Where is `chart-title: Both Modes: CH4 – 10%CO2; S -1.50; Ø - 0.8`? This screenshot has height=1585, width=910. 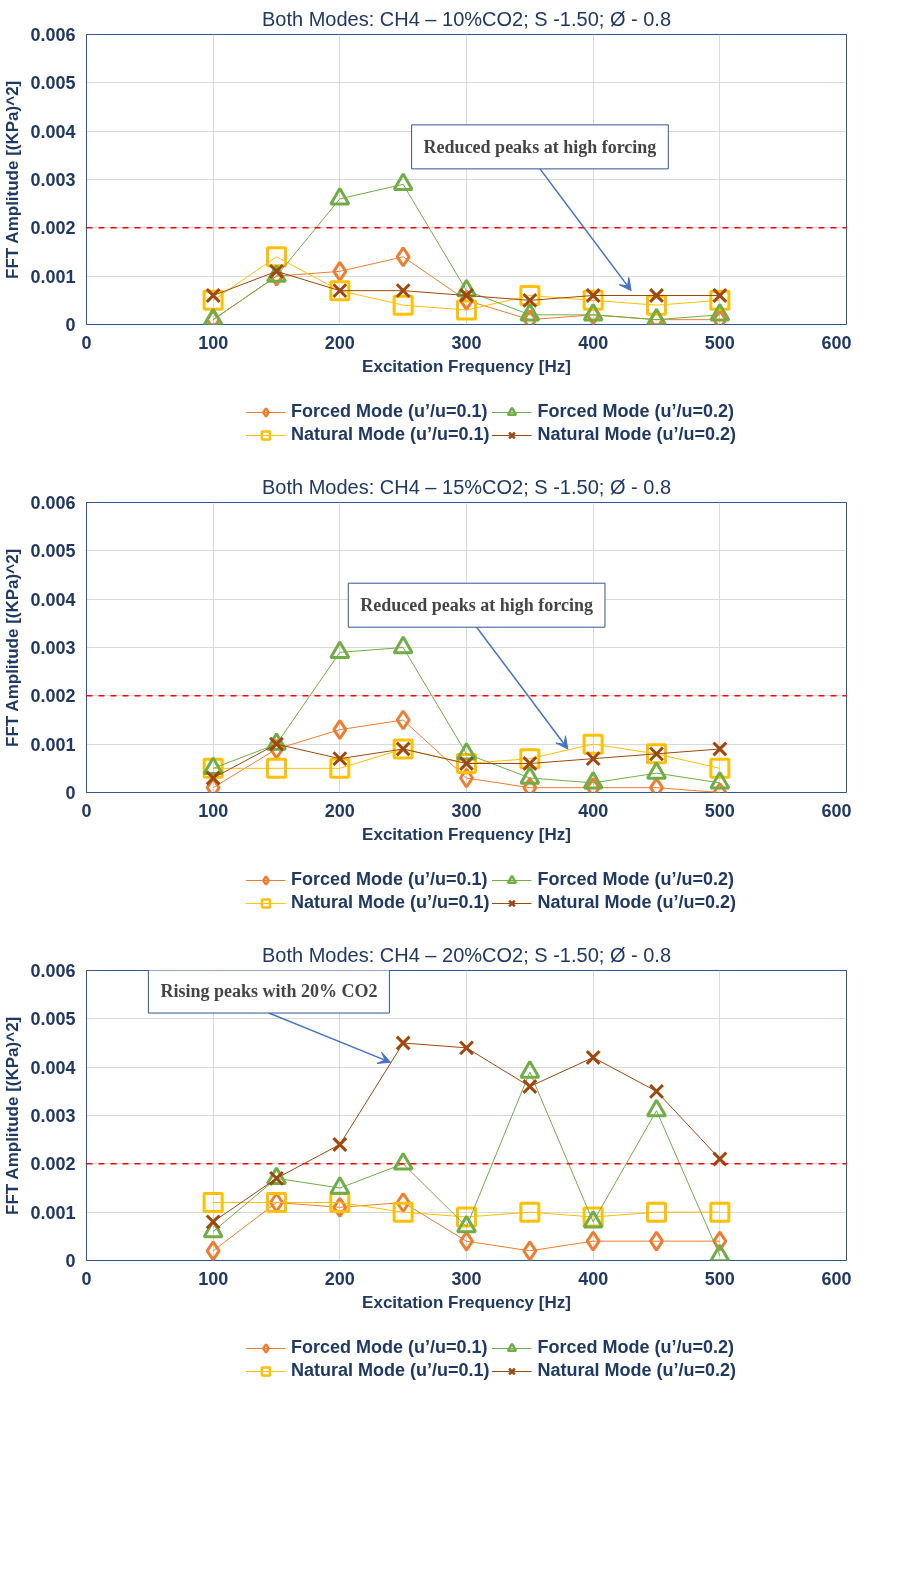
chart-title: Both Modes: CH4 – 10%CO2; S -1.50; Ø - 0.8 is located at coordinates (466, 18).